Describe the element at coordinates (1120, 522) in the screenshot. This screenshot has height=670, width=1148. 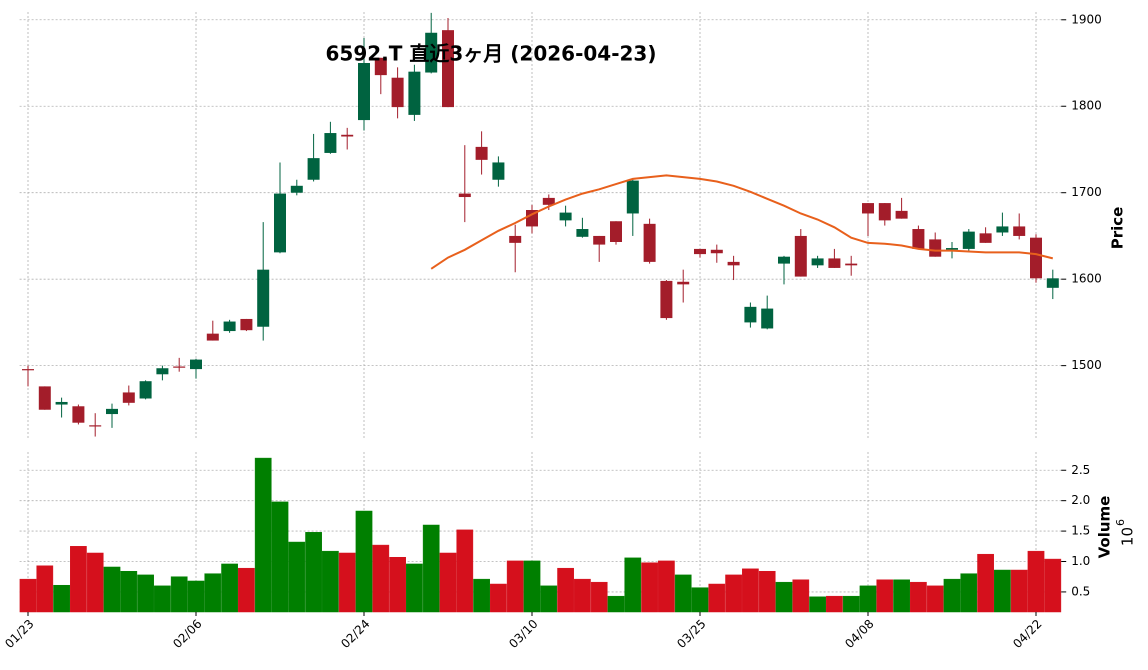
I see `volume-unit-exponent: 6` at that location.